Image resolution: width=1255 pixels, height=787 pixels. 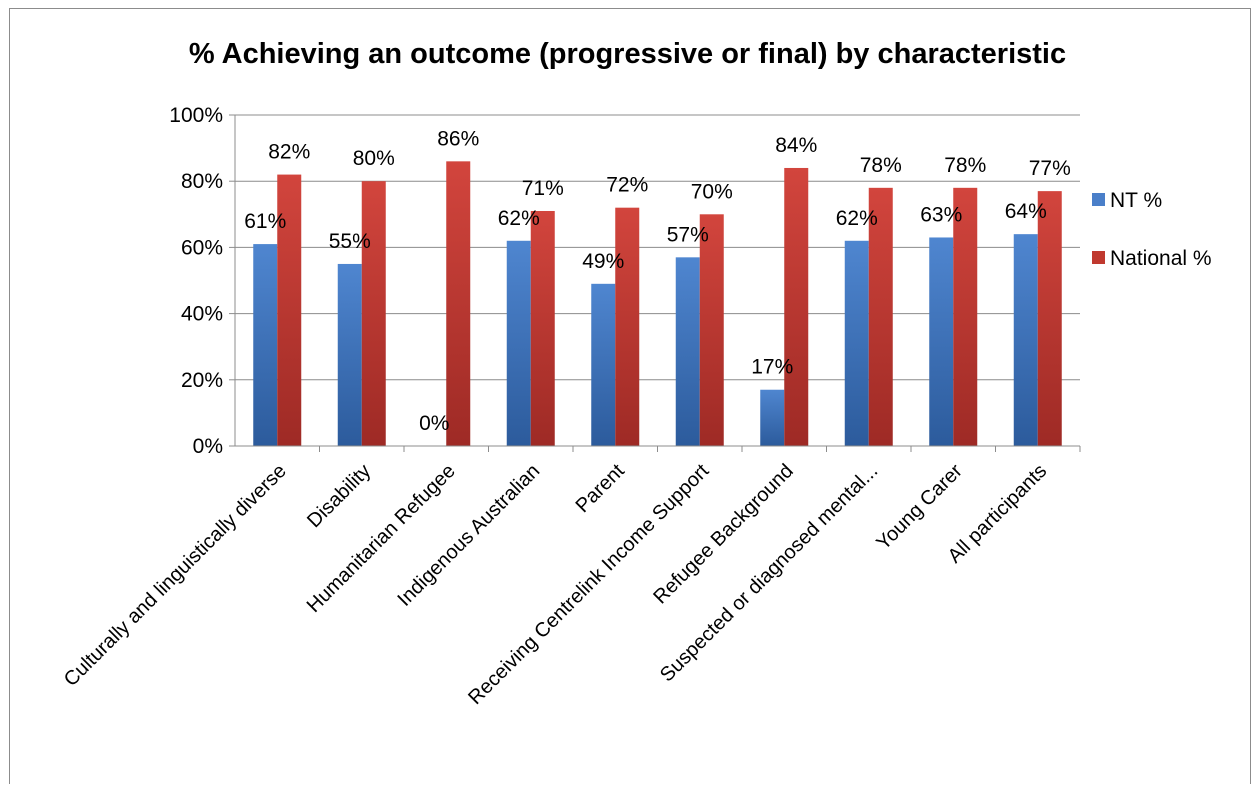 I want to click on data-label-nt: 17%, so click(x=772, y=367).